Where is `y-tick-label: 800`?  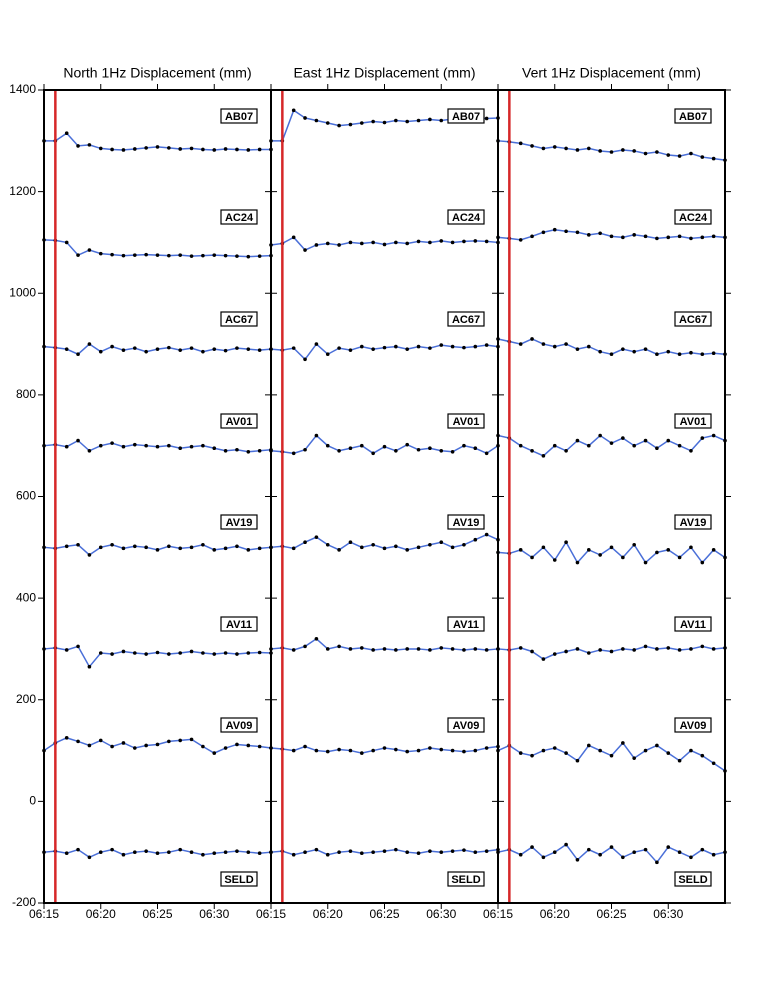 y-tick-label: 800 is located at coordinates (26, 394).